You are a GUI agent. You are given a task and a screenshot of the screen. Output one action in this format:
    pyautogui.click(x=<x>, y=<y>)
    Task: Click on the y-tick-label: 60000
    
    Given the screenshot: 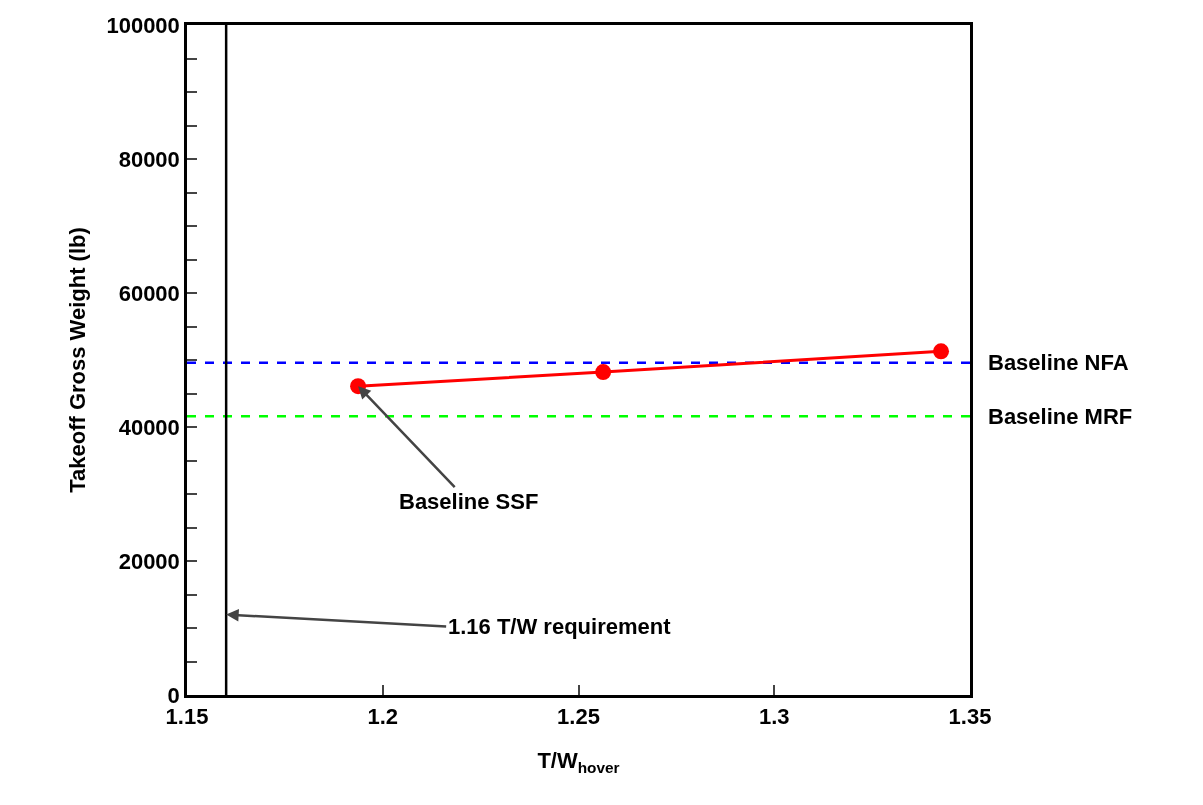 What is the action you would take?
    pyautogui.click(x=149, y=293)
    